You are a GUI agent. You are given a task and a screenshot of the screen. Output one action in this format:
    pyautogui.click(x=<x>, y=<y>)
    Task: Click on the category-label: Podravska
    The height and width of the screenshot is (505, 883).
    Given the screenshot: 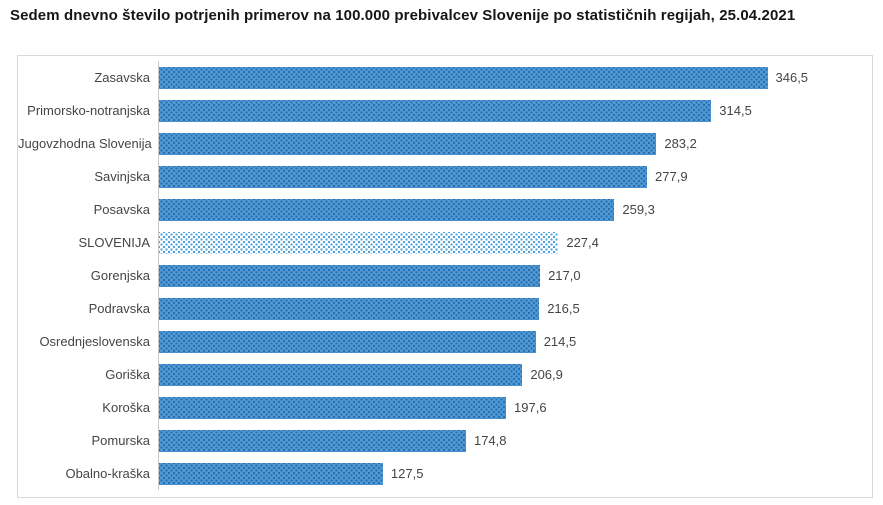 What is the action you would take?
    pyautogui.click(x=119, y=308)
    